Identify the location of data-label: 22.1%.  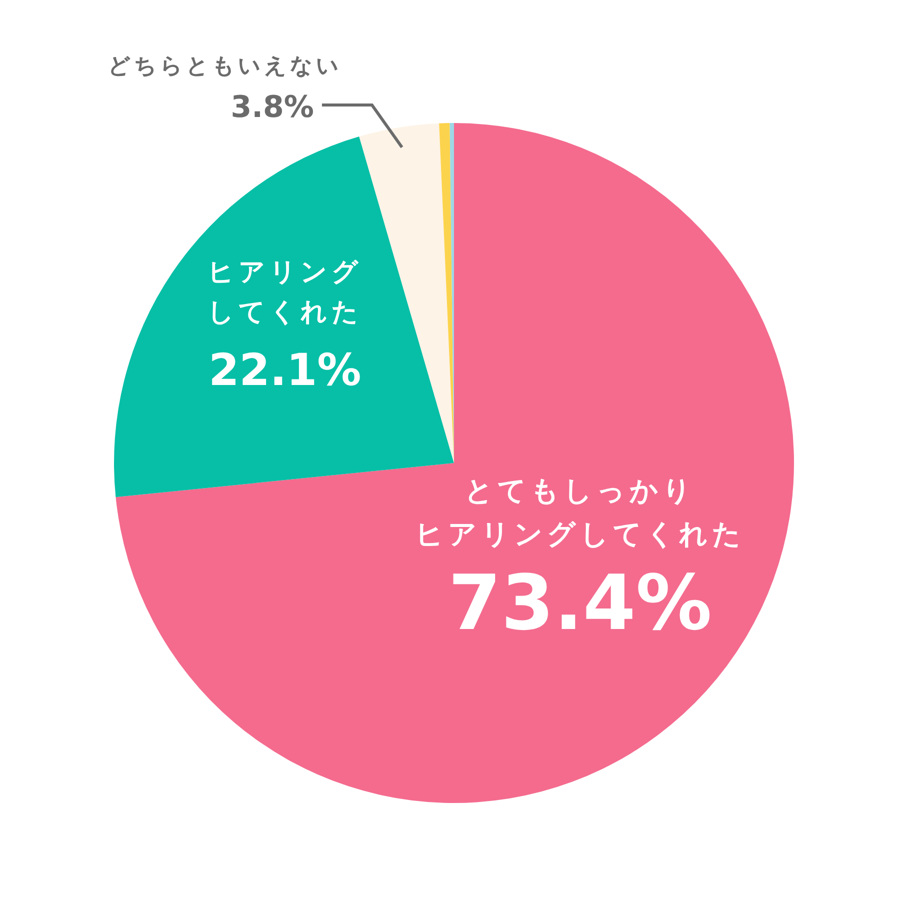
(285, 370).